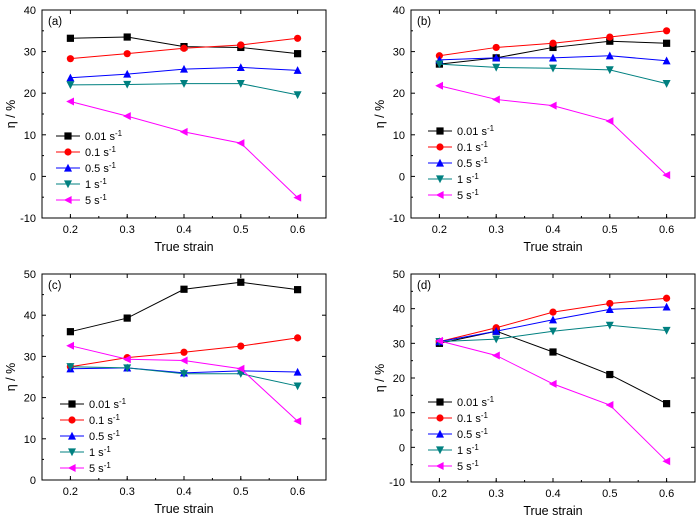 The height and width of the screenshot is (525, 700). What do you see at coordinates (30, 316) in the screenshot?
I see `y-tick-label: 40` at bounding box center [30, 316].